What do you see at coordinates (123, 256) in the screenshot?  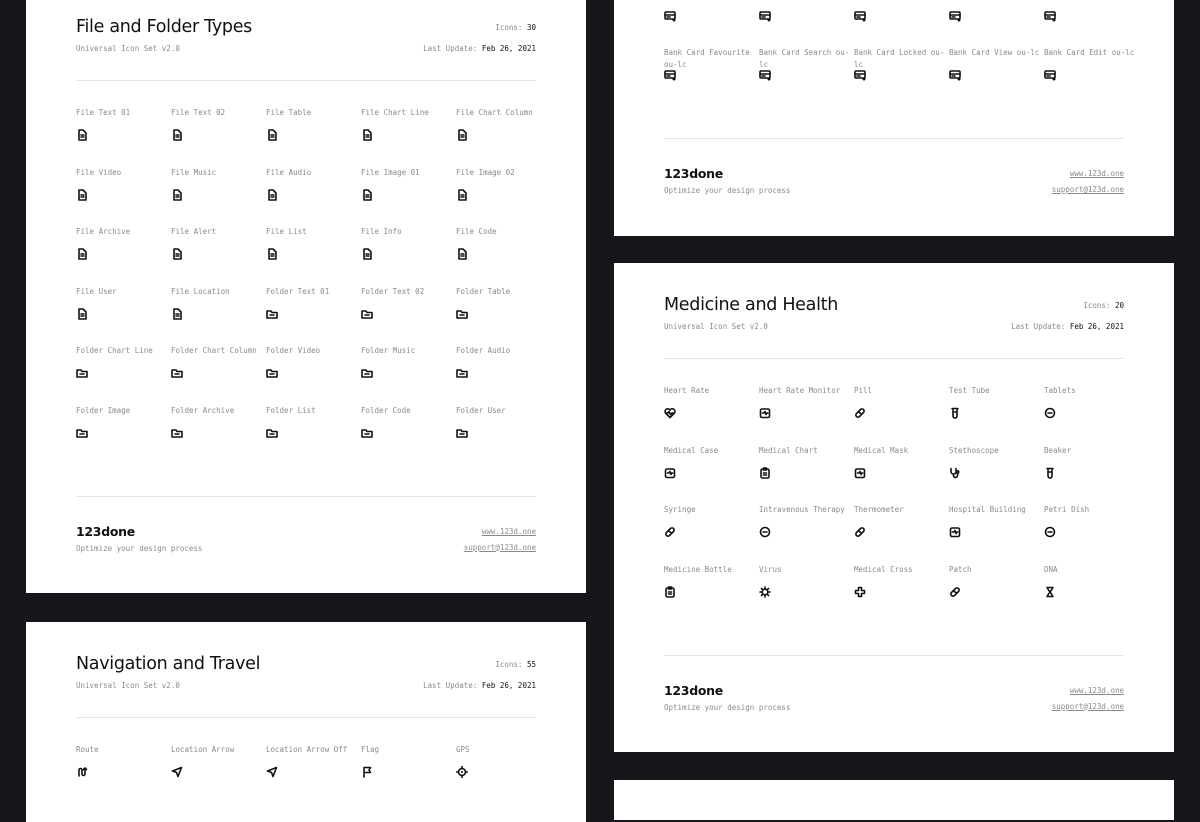 I see `icon-tile: File Archive` at bounding box center [123, 256].